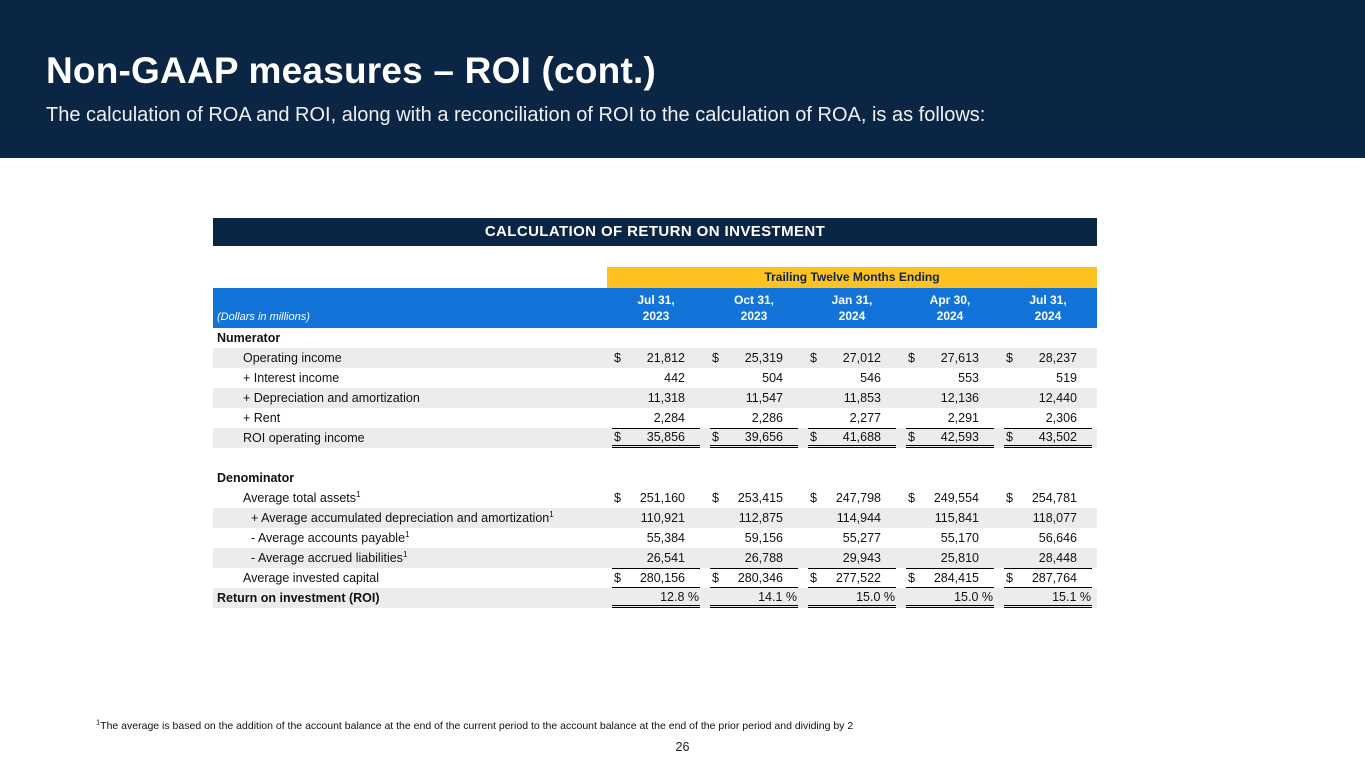  I want to click on value-cell: 112,875, so click(754, 518).